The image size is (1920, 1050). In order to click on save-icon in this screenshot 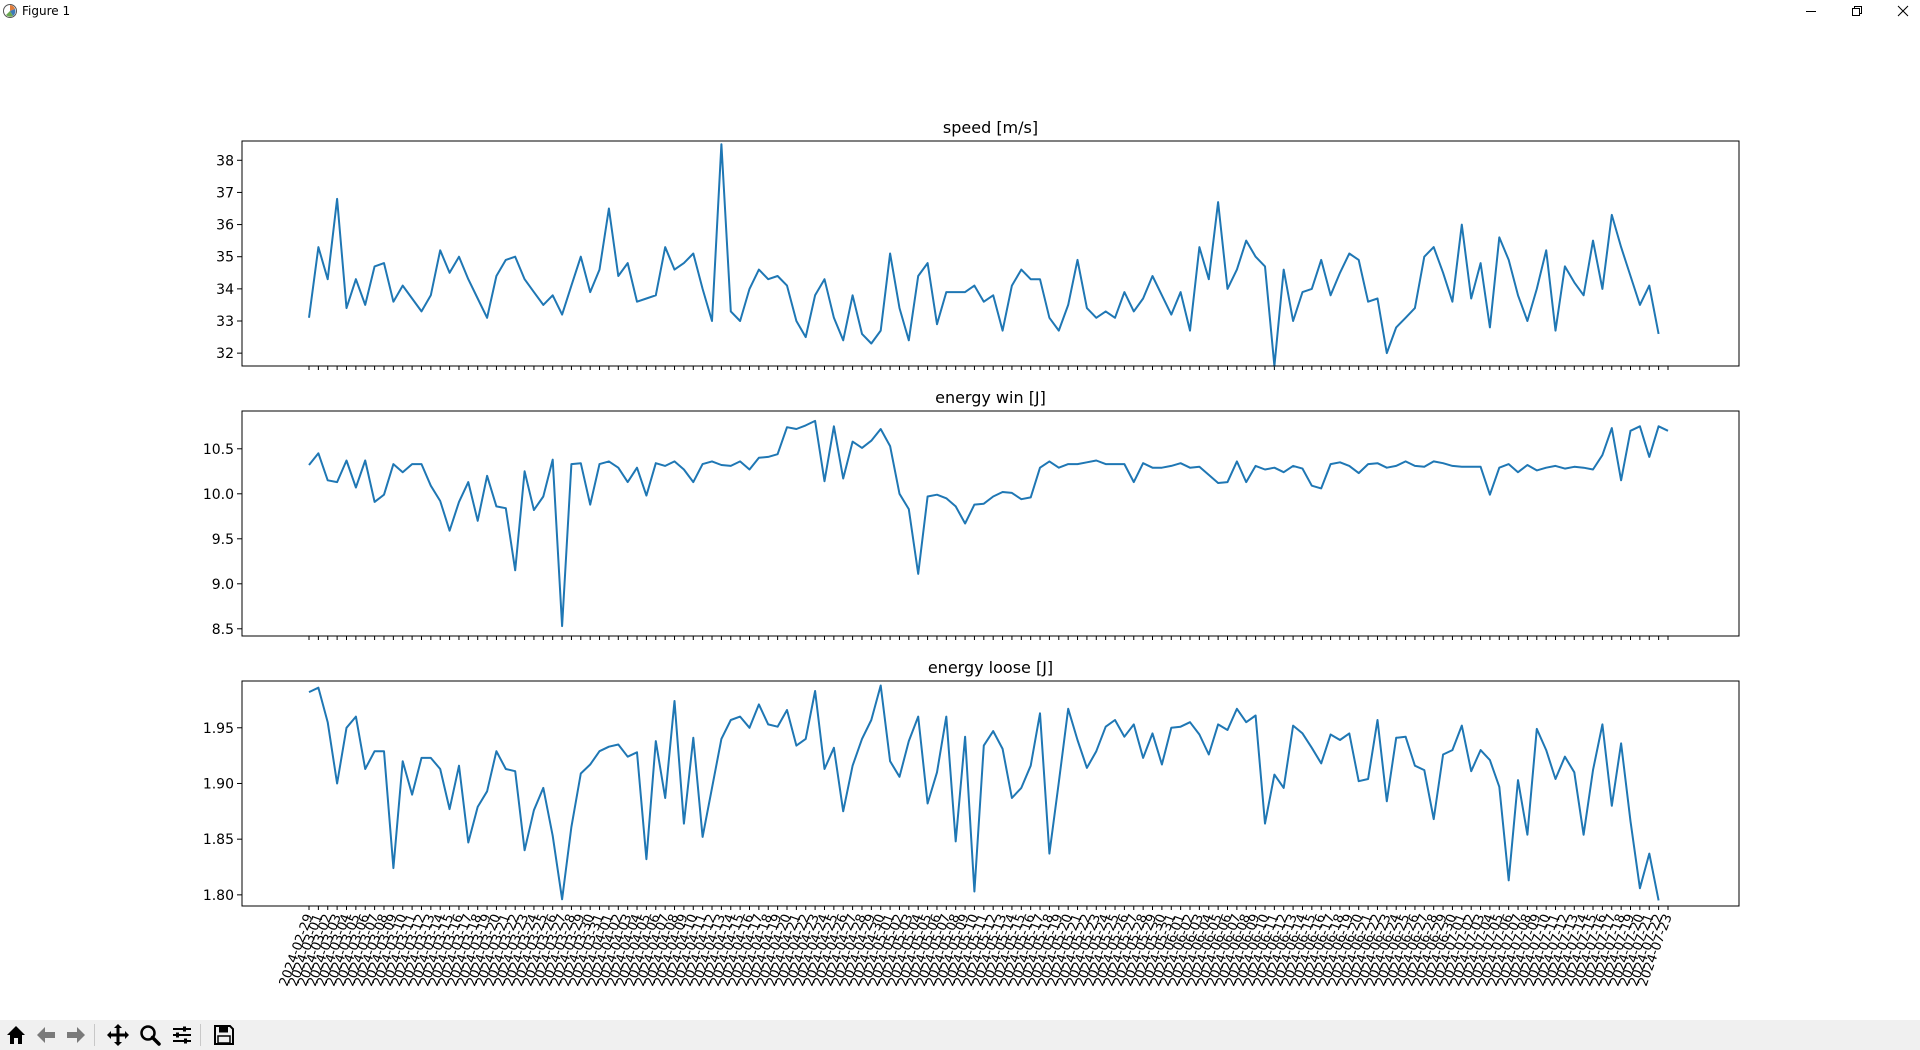, I will do `click(224, 1035)`.